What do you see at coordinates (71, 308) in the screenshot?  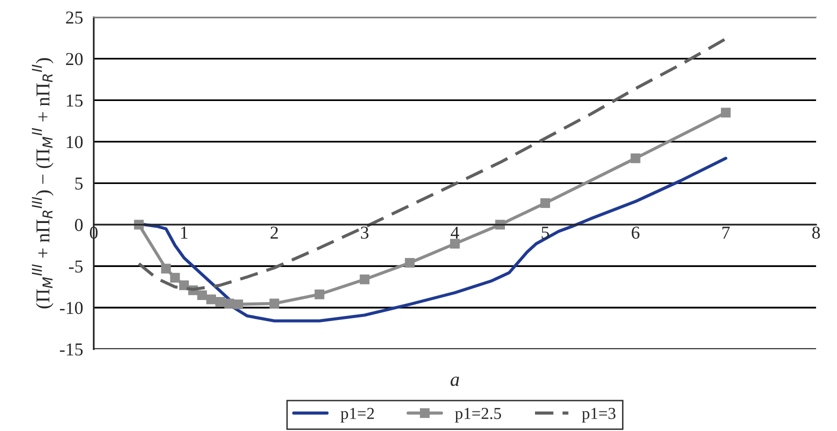 I see `y-tick-label: -10` at bounding box center [71, 308].